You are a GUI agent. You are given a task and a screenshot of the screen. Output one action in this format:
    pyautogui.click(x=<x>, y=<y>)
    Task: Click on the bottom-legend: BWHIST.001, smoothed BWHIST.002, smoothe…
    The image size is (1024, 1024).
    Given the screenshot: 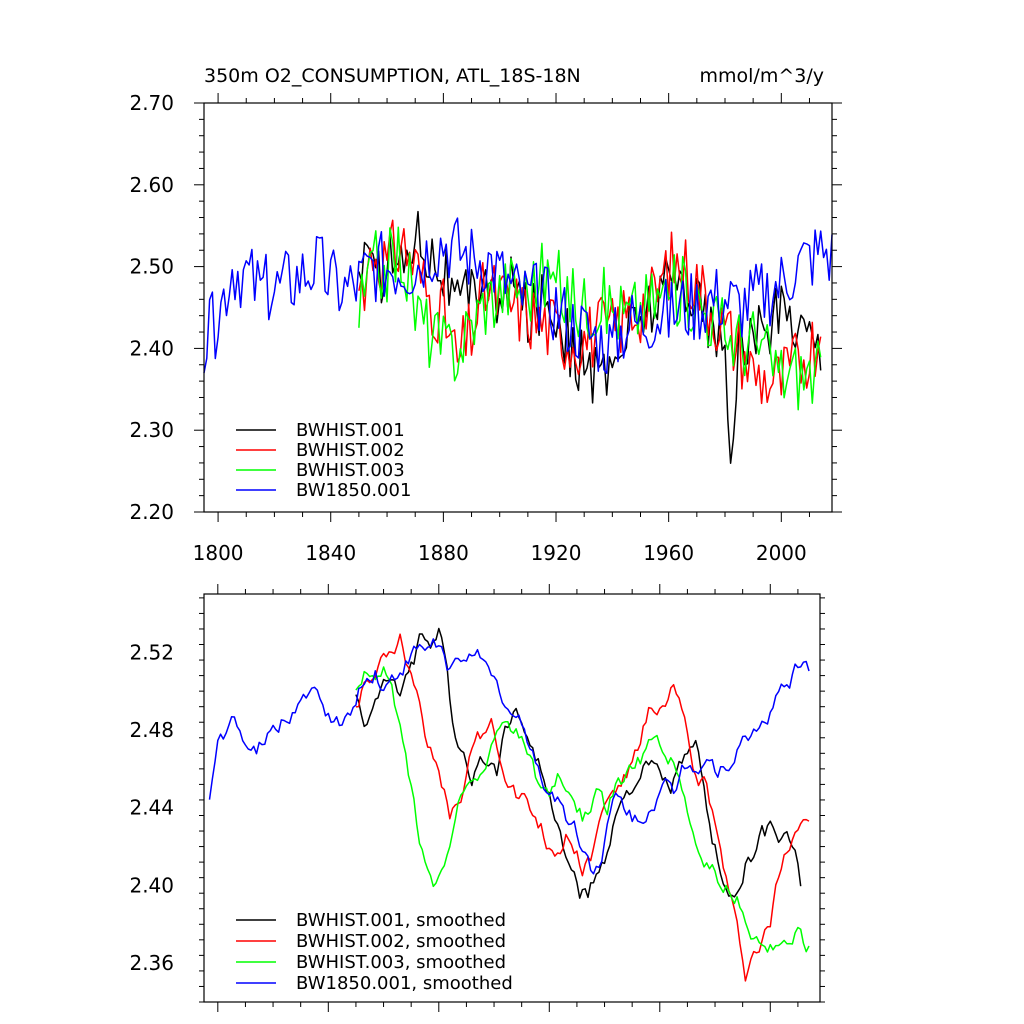 What is the action you would take?
    pyautogui.click(x=374, y=952)
    